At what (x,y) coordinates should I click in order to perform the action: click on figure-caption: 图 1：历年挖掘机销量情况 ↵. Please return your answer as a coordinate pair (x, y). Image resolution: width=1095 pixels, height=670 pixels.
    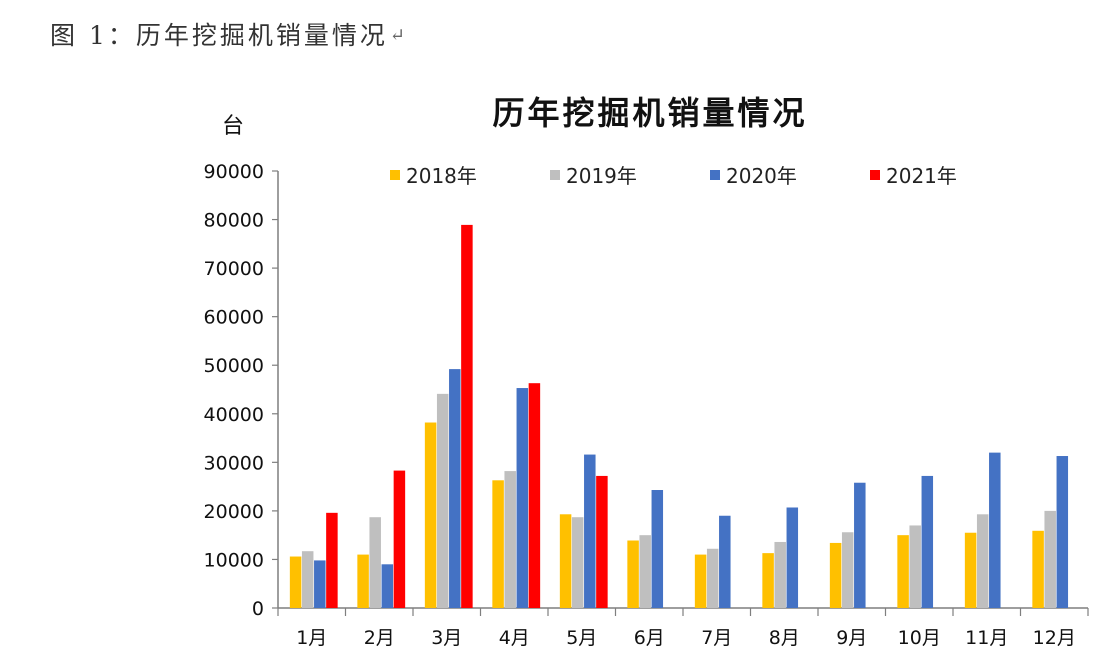
    Looking at the image, I should click on (229, 34).